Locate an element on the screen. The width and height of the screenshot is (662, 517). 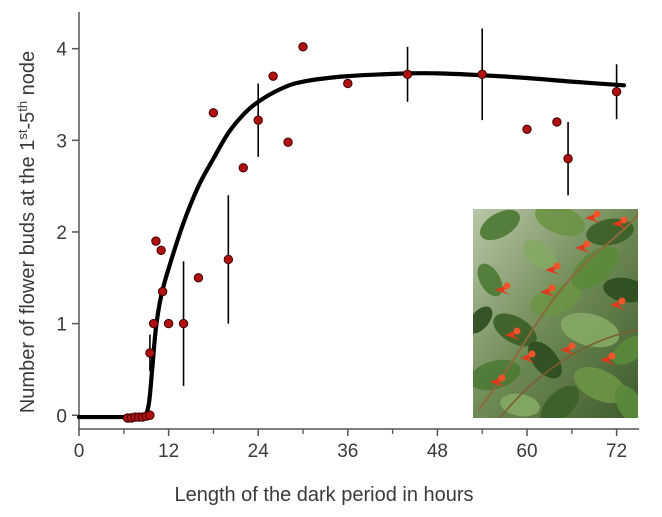
x-axis-title: Length of the dark period in hours is located at coordinates (323, 495).